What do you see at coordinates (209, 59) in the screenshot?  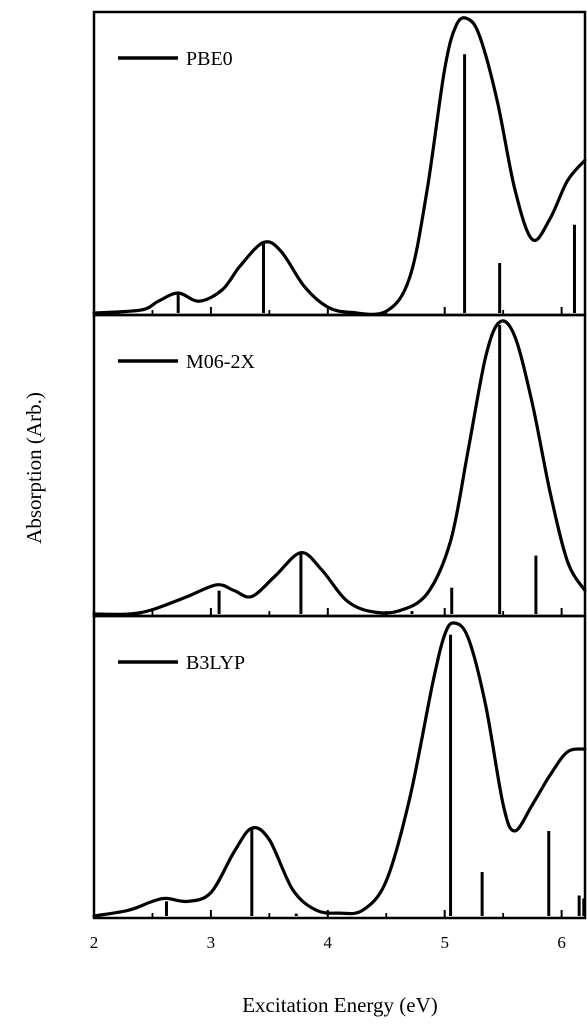 I see `legend-label: PBE0` at bounding box center [209, 59].